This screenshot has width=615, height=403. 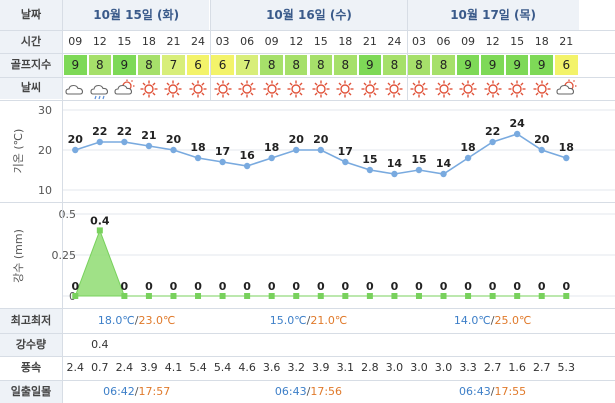 What do you see at coordinates (100, 89) in the screenshot?
I see `rain-cloud-icon` at bounding box center [100, 89].